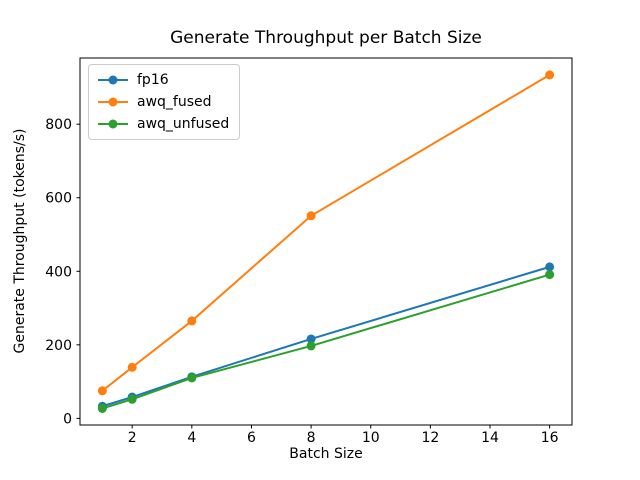  I want to click on x-tick-label: 16, so click(550, 438).